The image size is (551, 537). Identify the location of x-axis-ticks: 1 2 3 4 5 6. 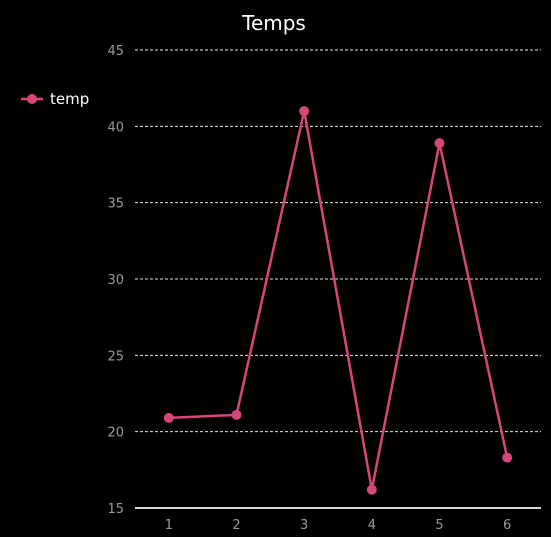
(338, 525).